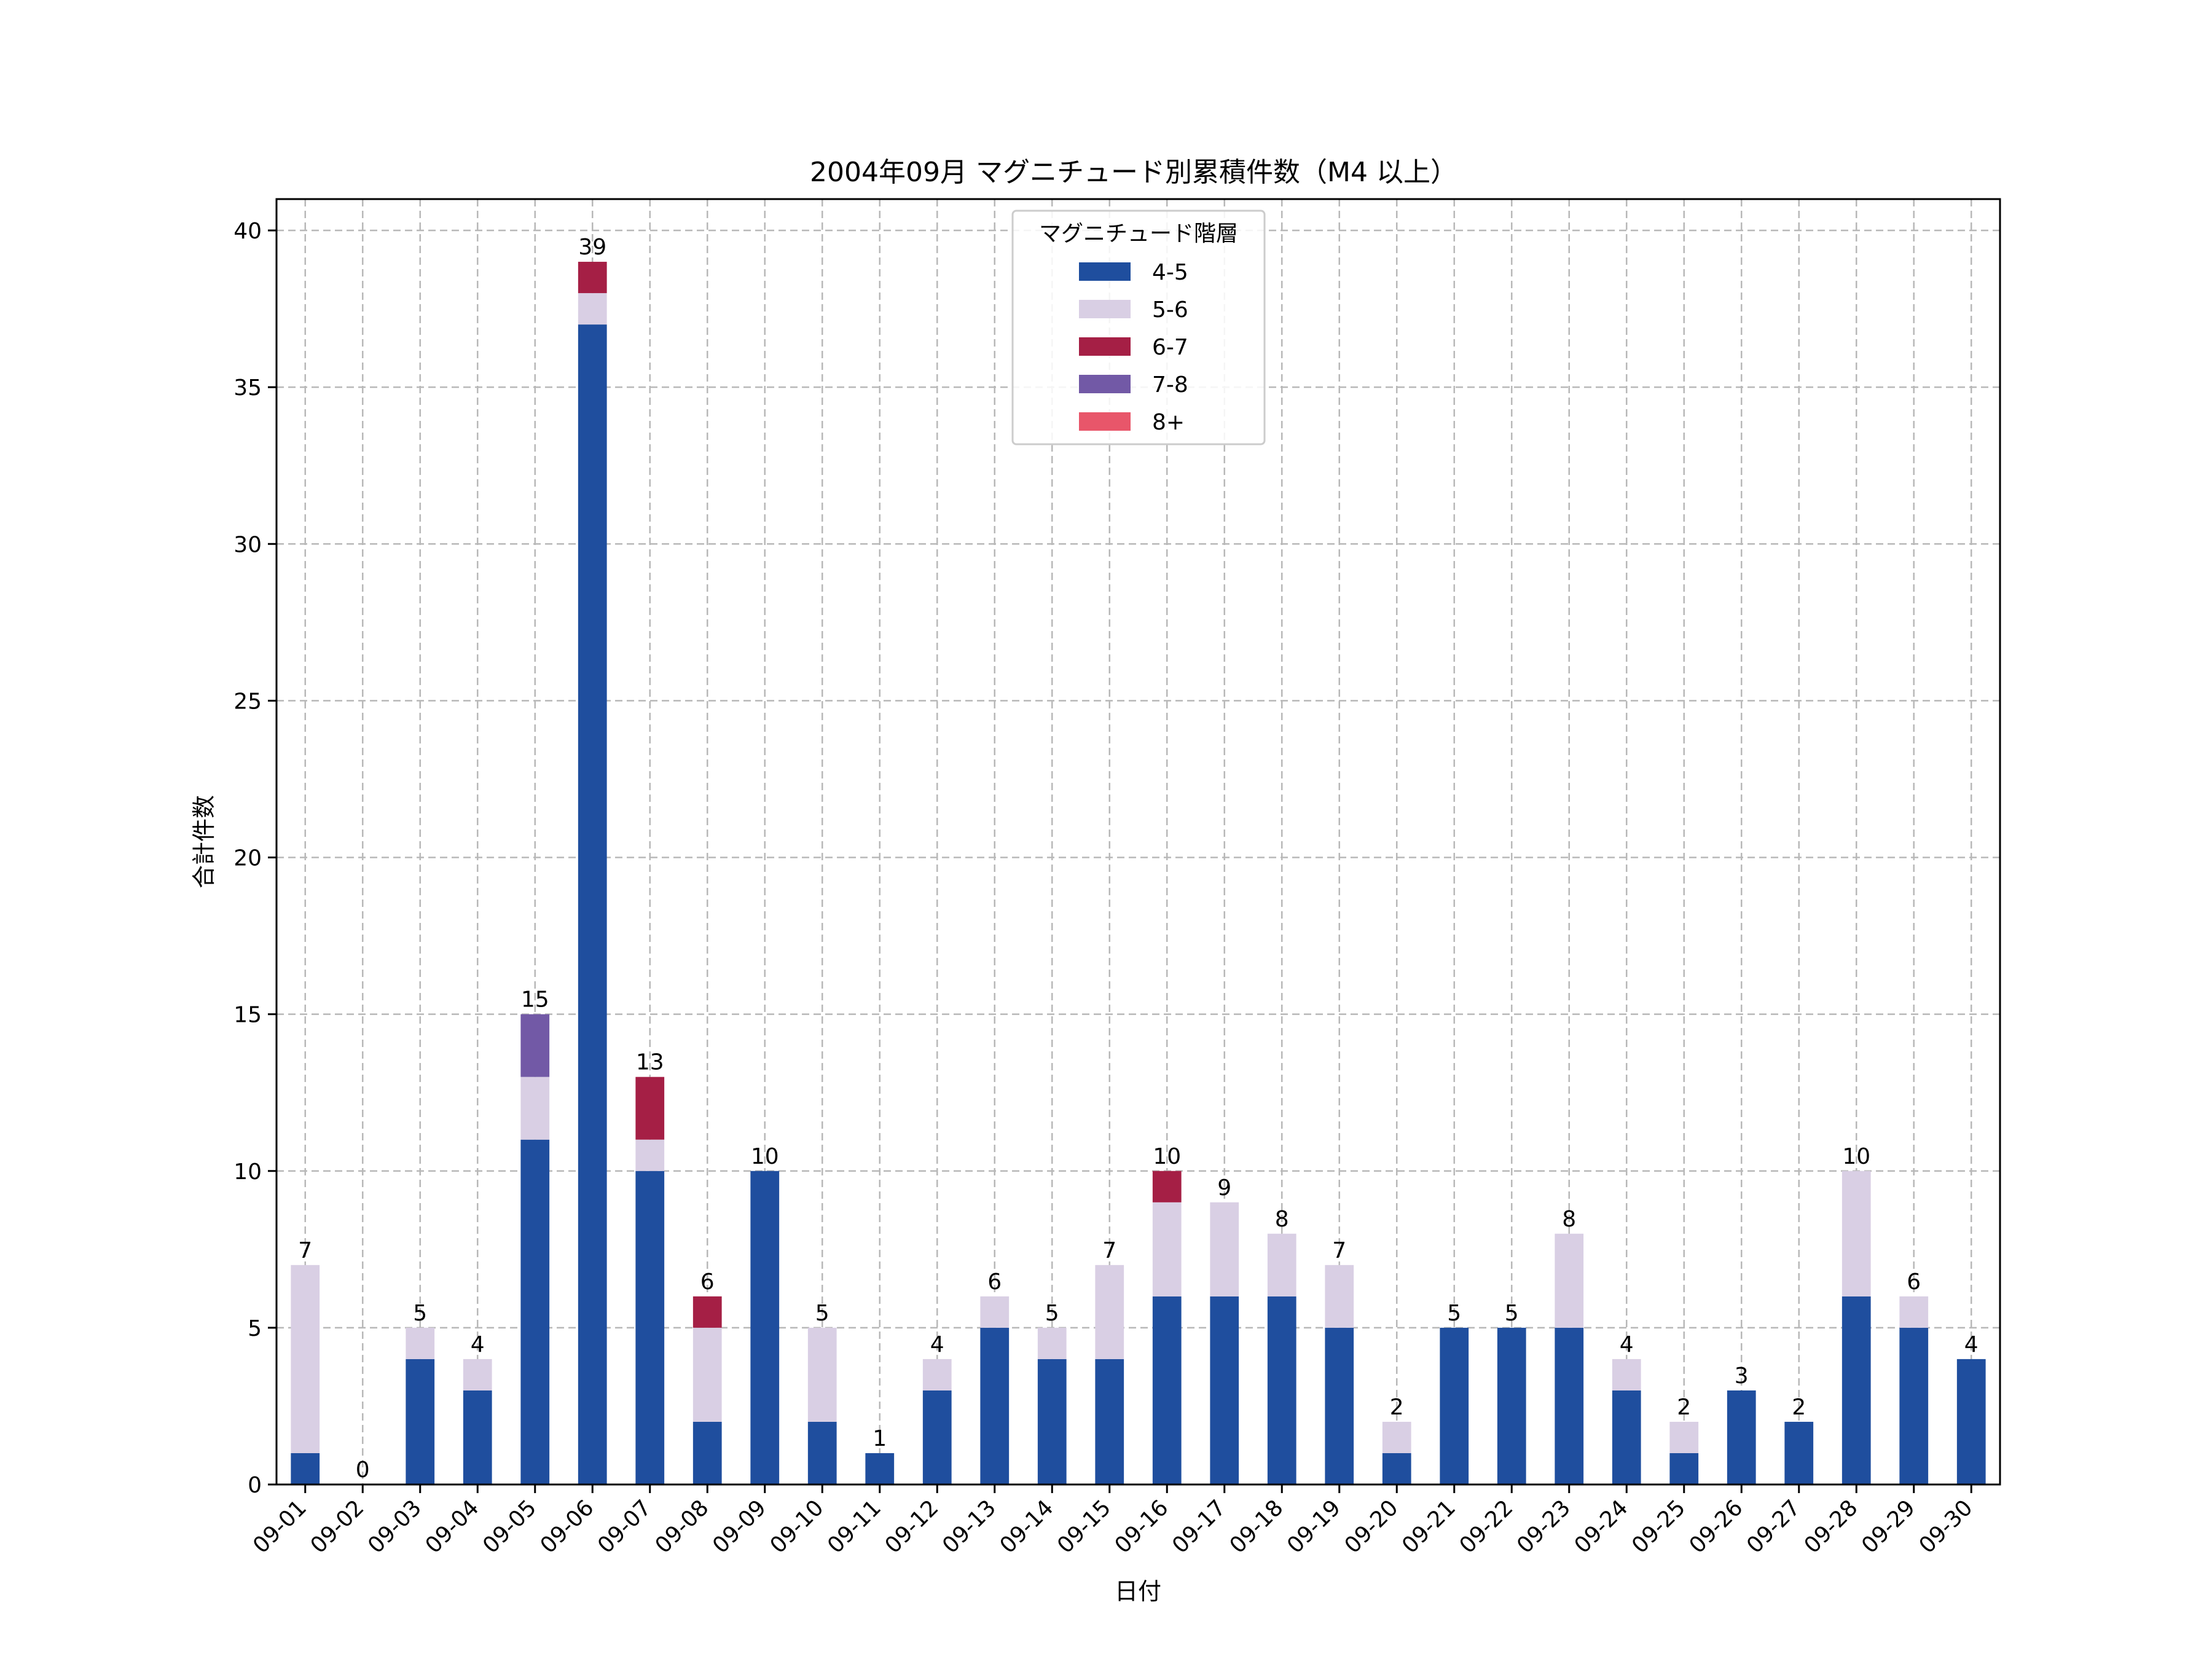 This screenshot has width=2212, height=1659. What do you see at coordinates (247, 1172) in the screenshot?
I see `y-tick-label: 10` at bounding box center [247, 1172].